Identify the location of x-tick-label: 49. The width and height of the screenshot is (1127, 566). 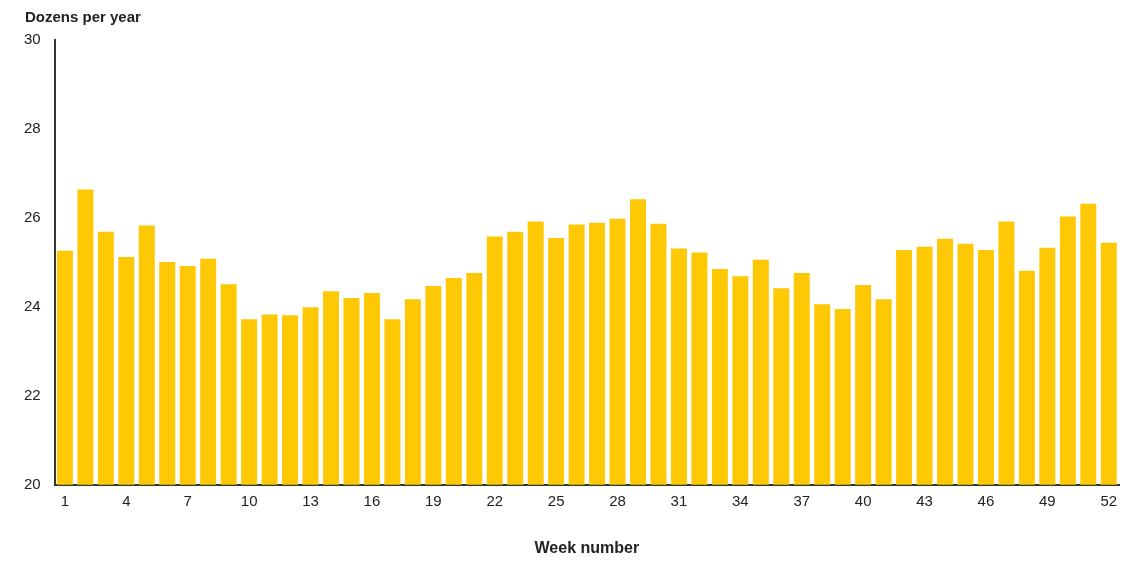
(1047, 500).